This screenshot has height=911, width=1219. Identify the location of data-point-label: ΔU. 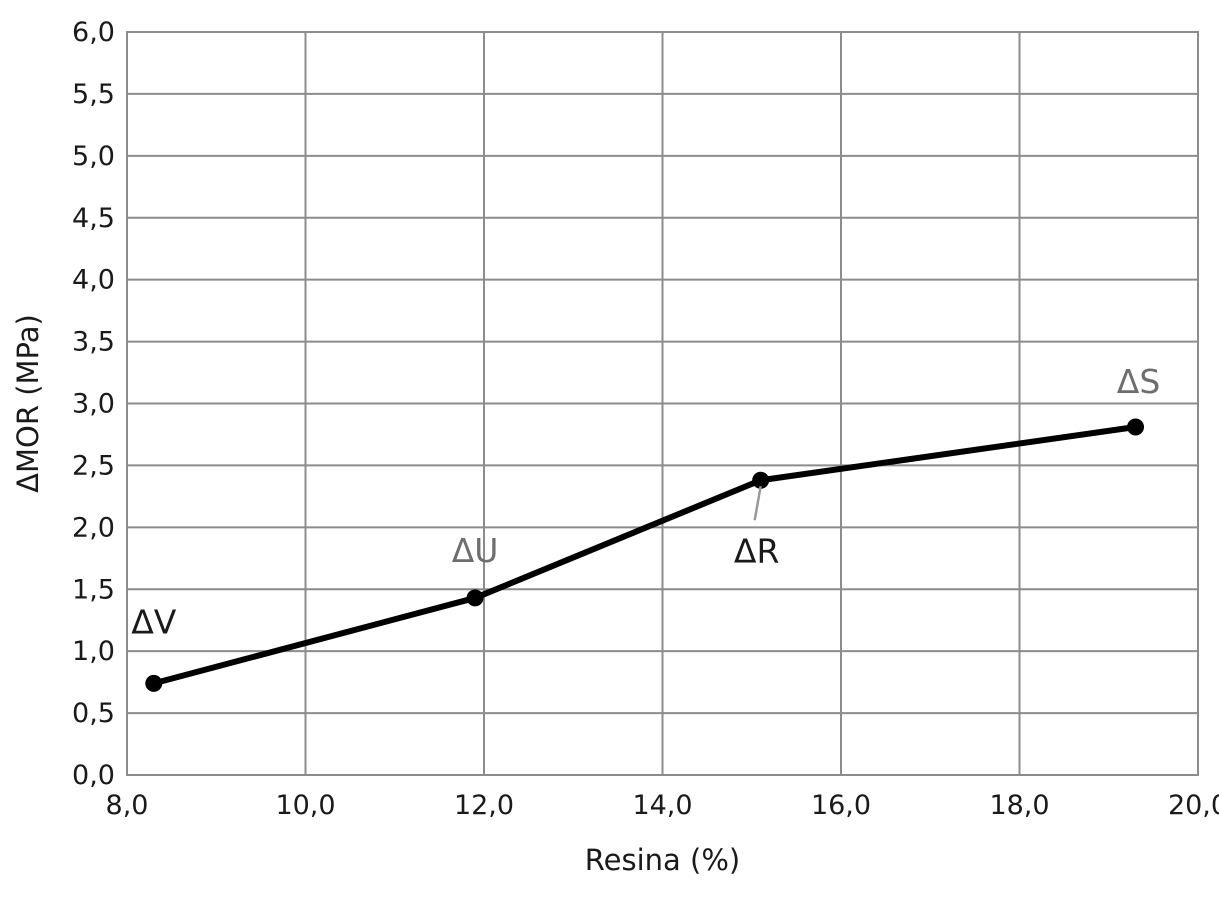
(475, 550).